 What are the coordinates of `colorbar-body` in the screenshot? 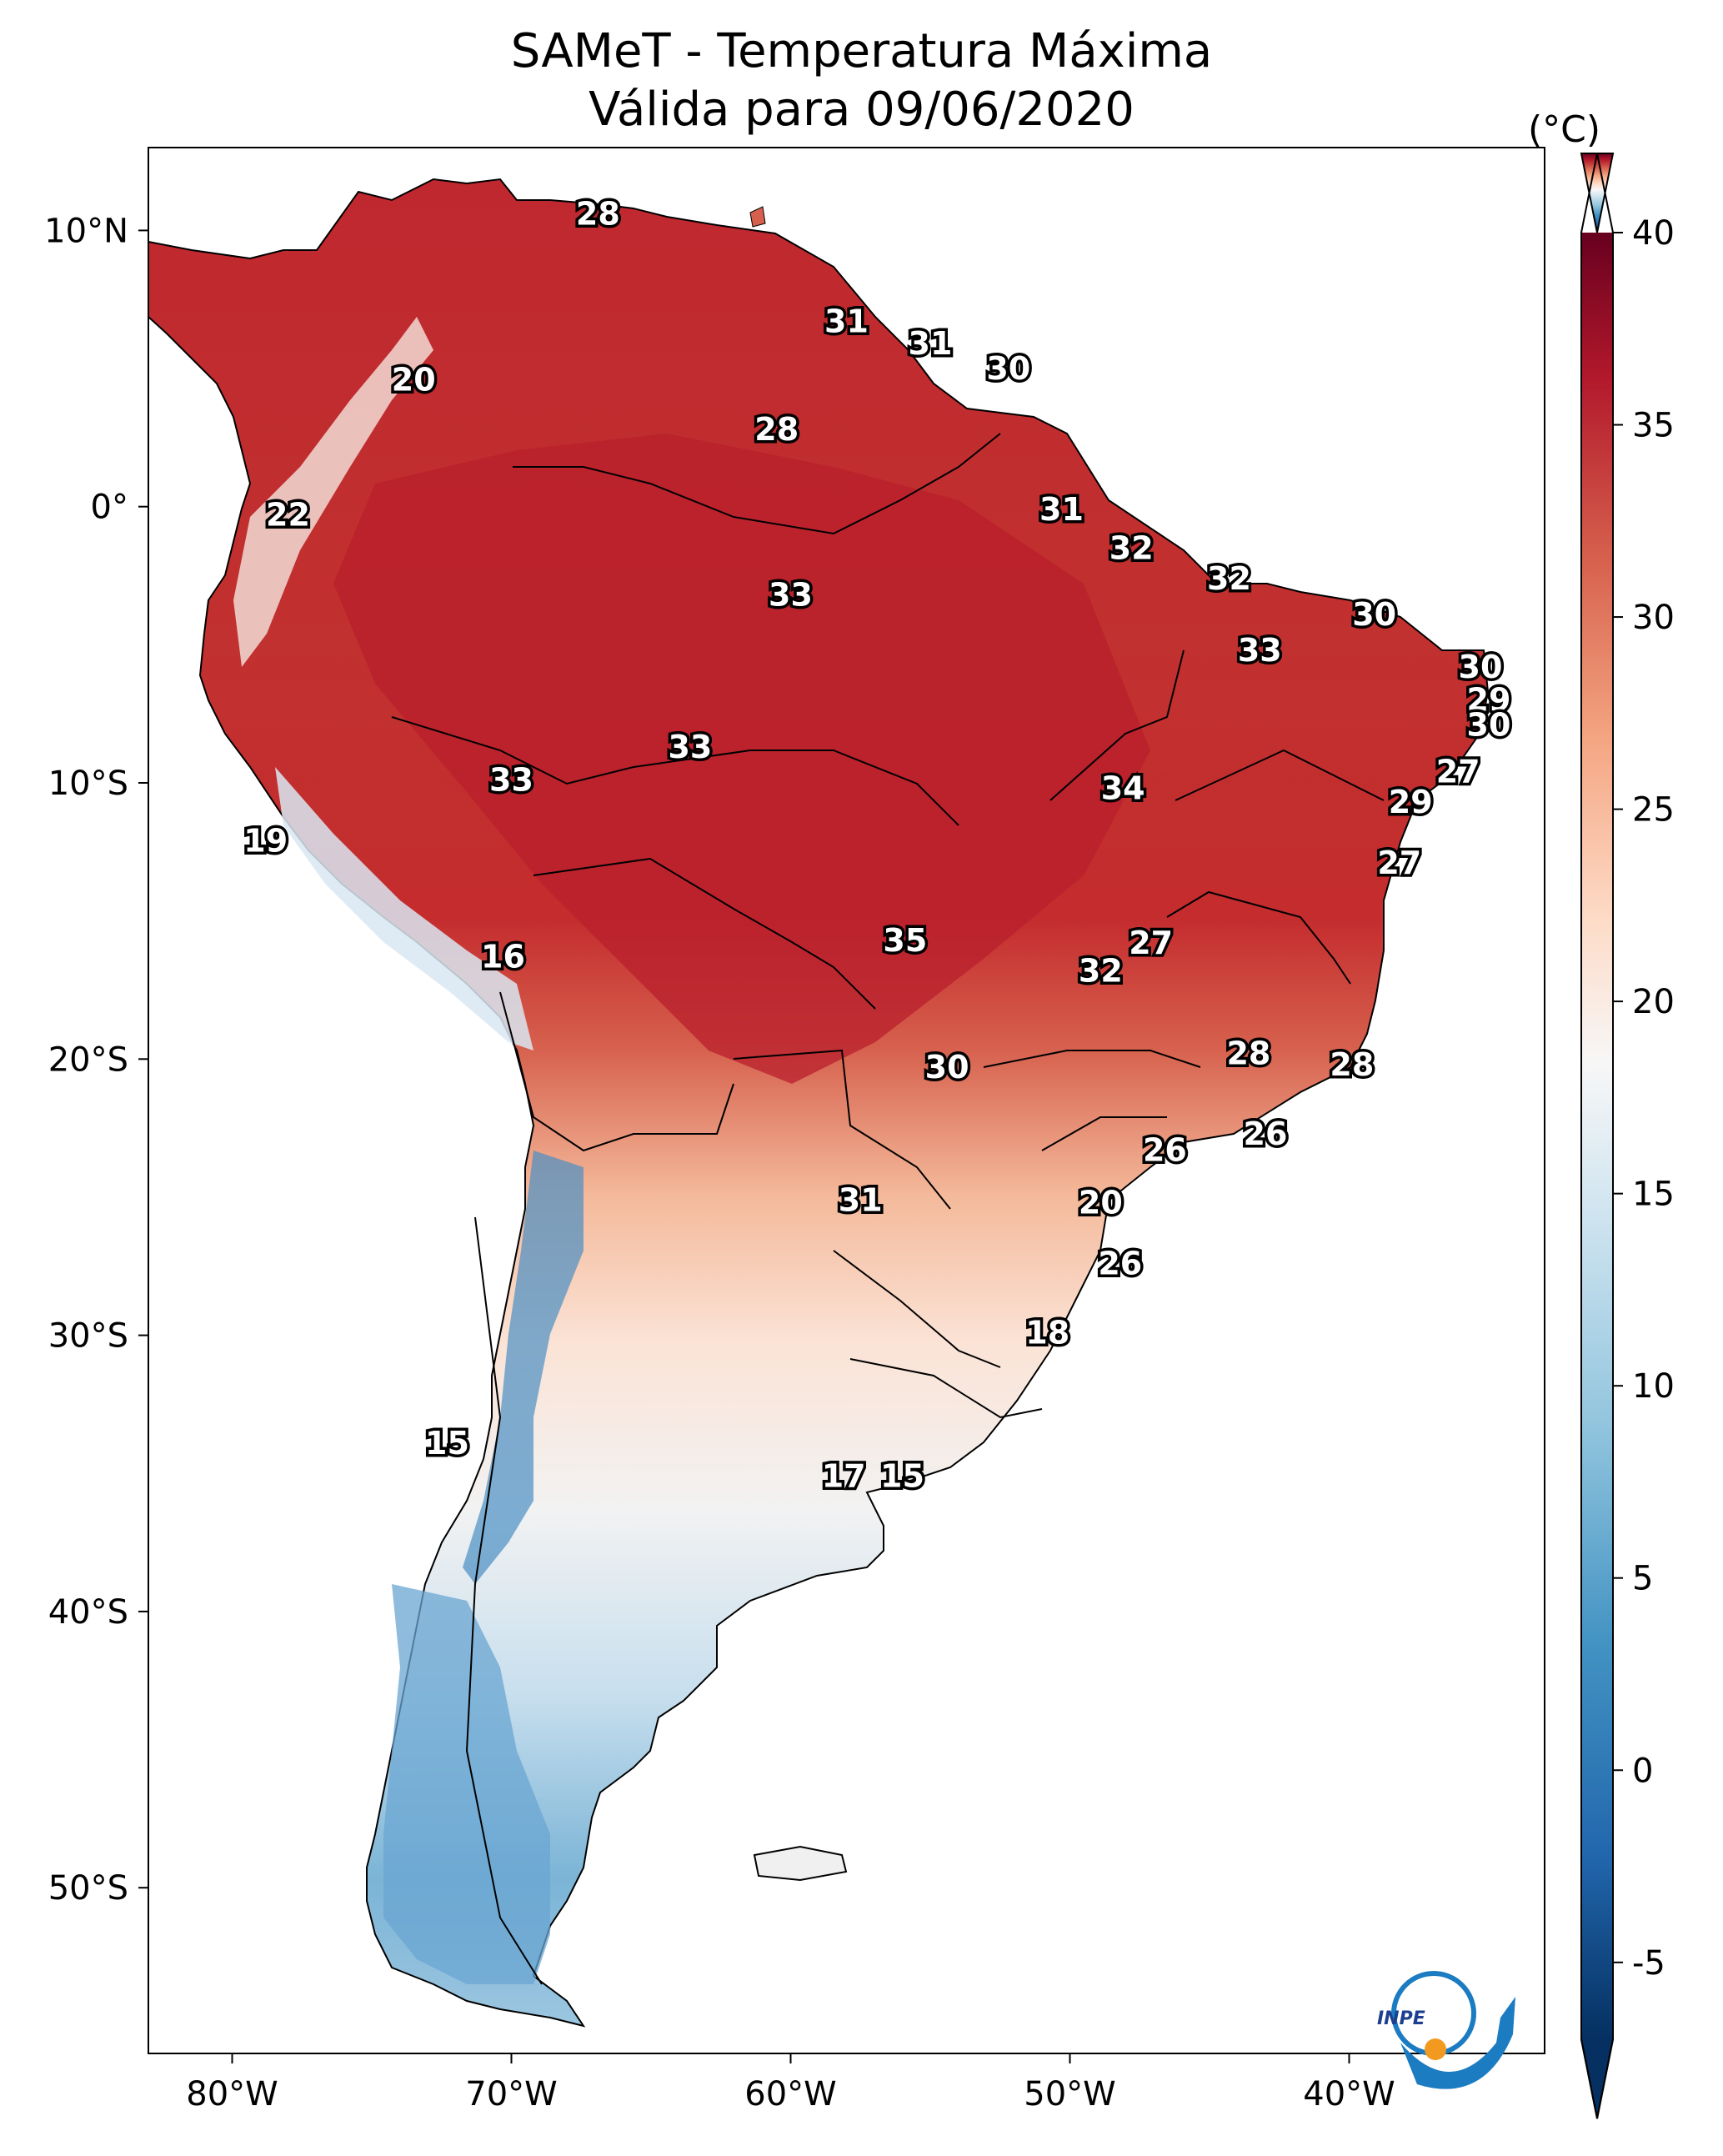 It's located at (1597, 1136).